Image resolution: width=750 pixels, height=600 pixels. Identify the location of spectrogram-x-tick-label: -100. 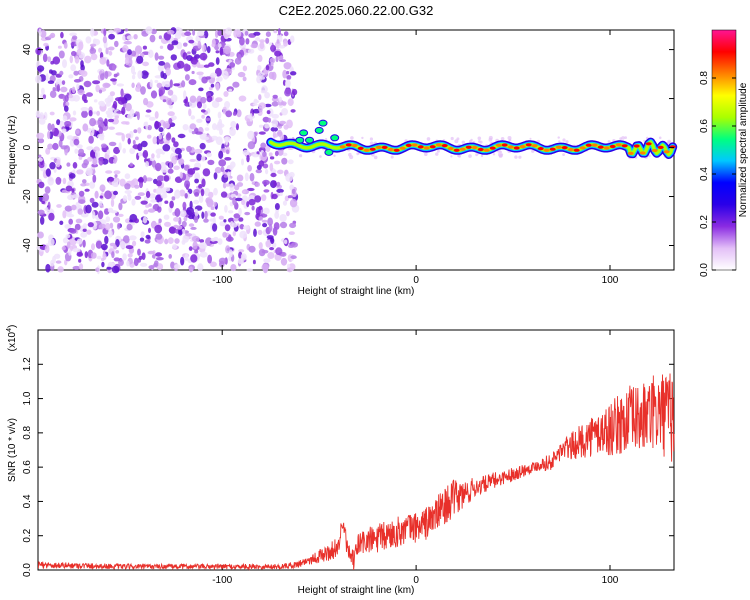
(222, 280).